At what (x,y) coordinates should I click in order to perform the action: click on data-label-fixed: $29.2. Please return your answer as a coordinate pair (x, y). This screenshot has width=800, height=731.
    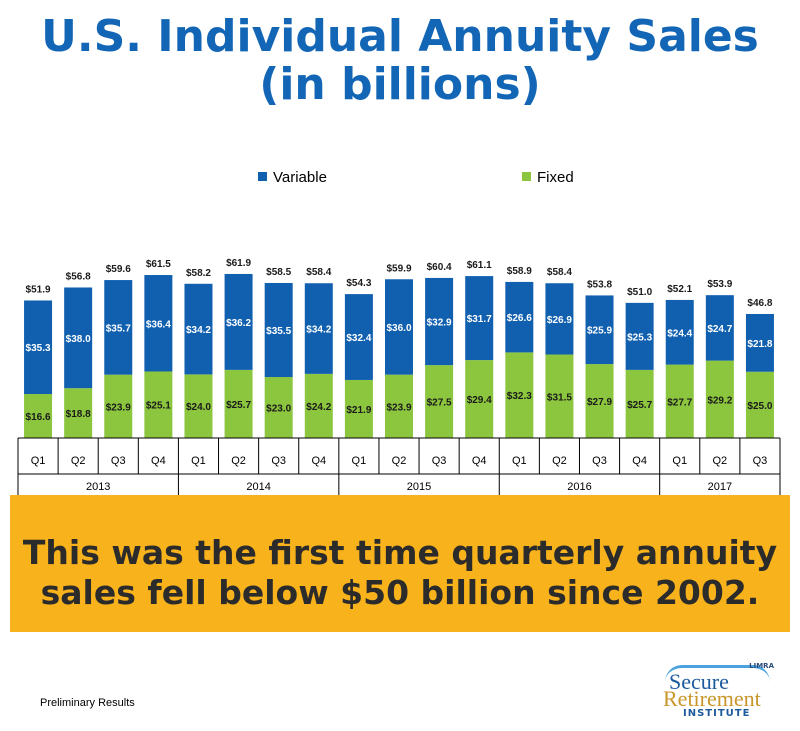
    Looking at the image, I should click on (719, 400).